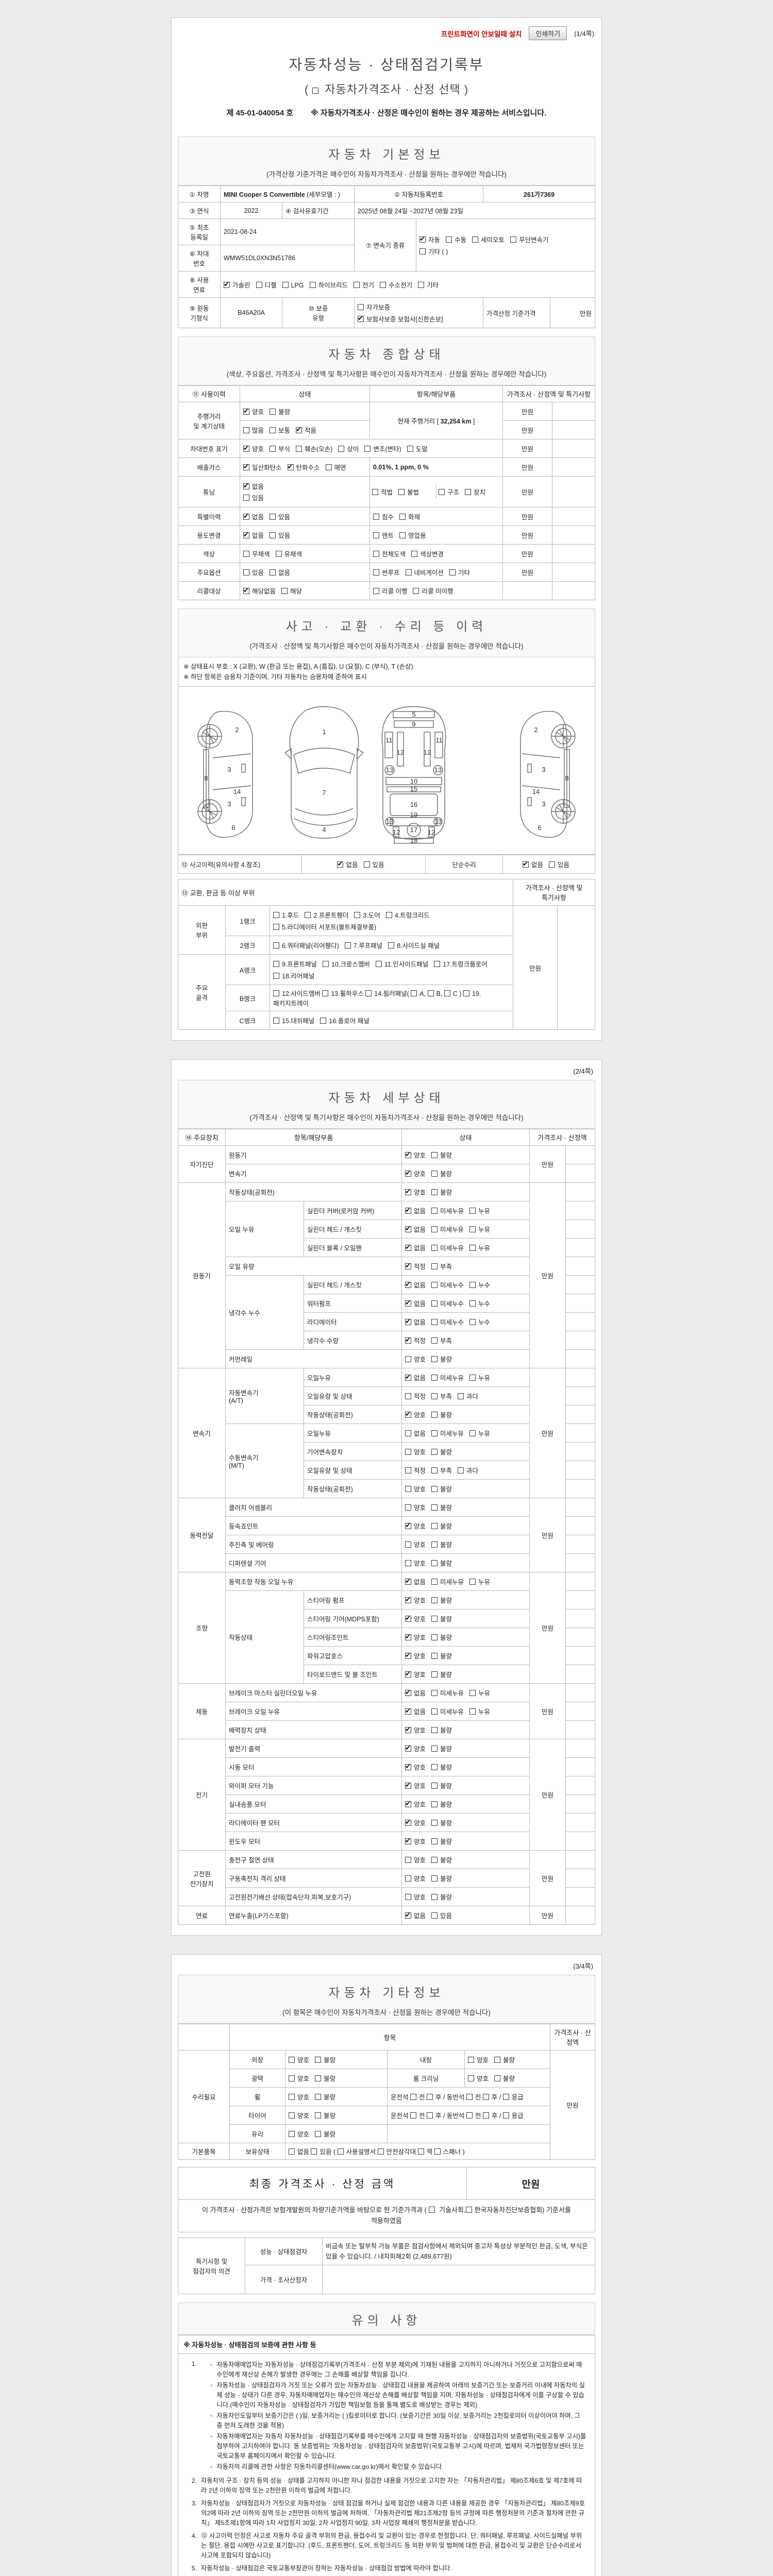 This screenshot has width=773, height=2576. Describe the element at coordinates (453, 492) in the screenshot. I see `option-label: 구조` at that location.